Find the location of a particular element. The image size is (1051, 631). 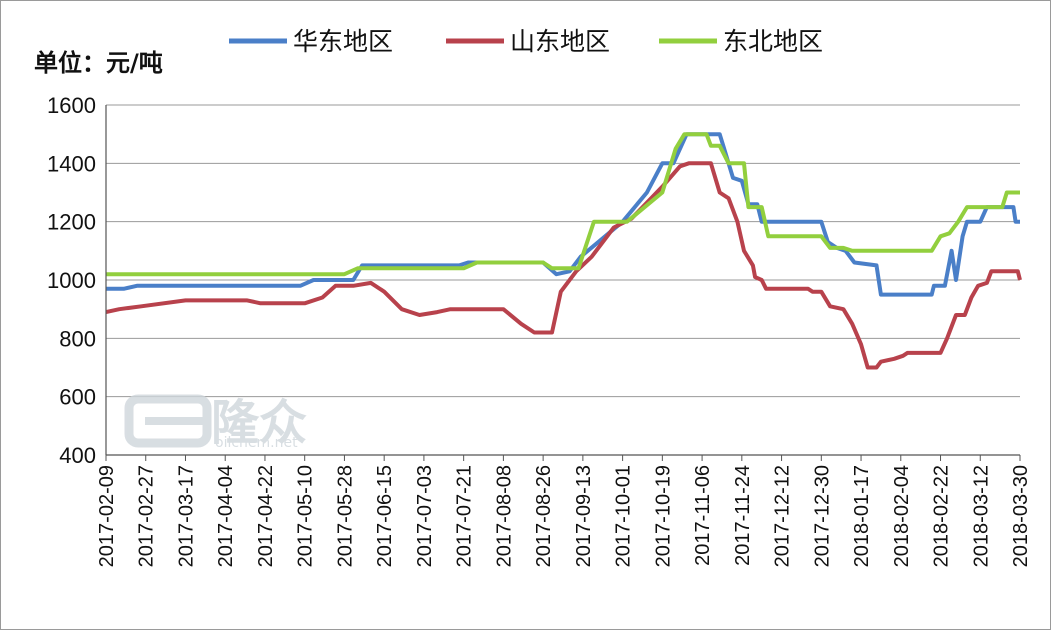

x-tick-label: 2017-04-22 is located at coordinates (266, 516).